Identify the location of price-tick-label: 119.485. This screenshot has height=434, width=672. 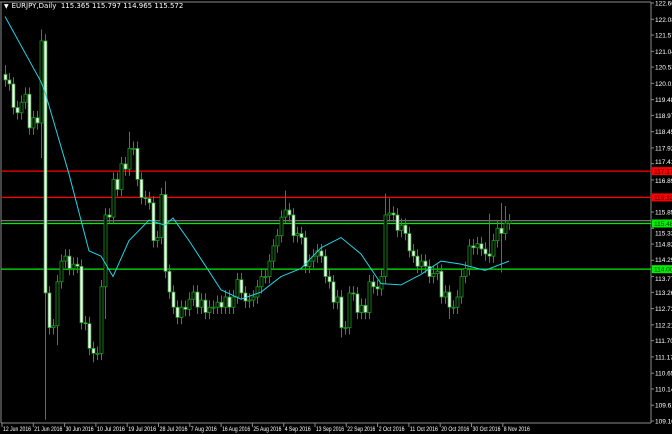
(663, 100).